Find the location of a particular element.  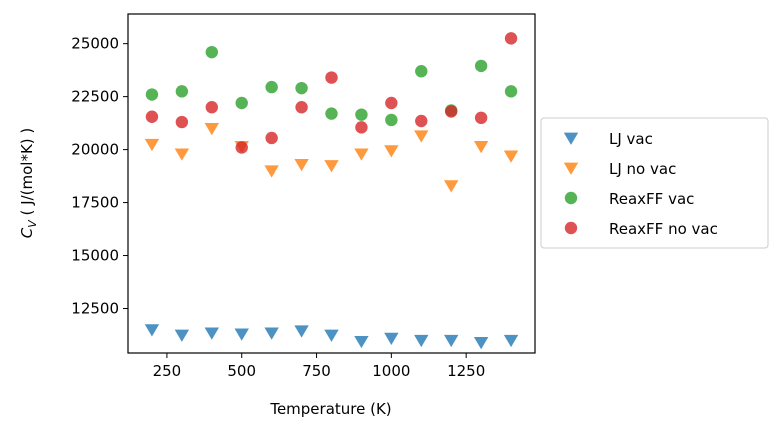

y-tick-label: 22500 is located at coordinates (95, 97).